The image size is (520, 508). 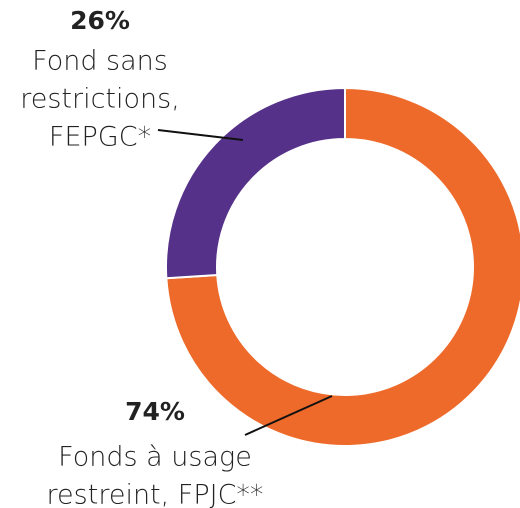 I want to click on slice-label: Fonds à usage, so click(x=155, y=457).